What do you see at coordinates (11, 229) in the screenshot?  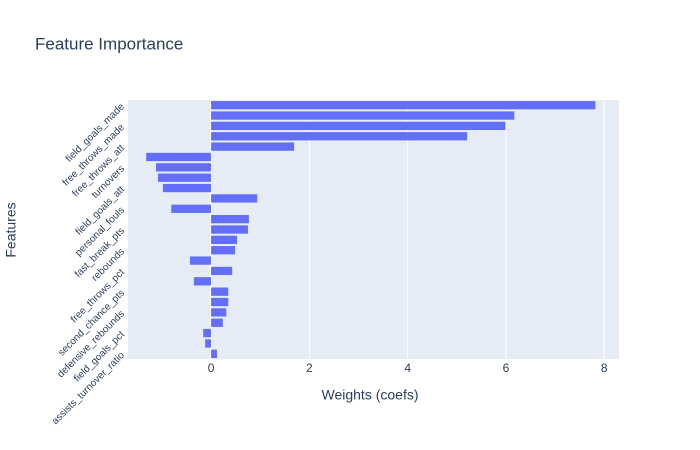 I see `y-axis-label: Features` at bounding box center [11, 229].